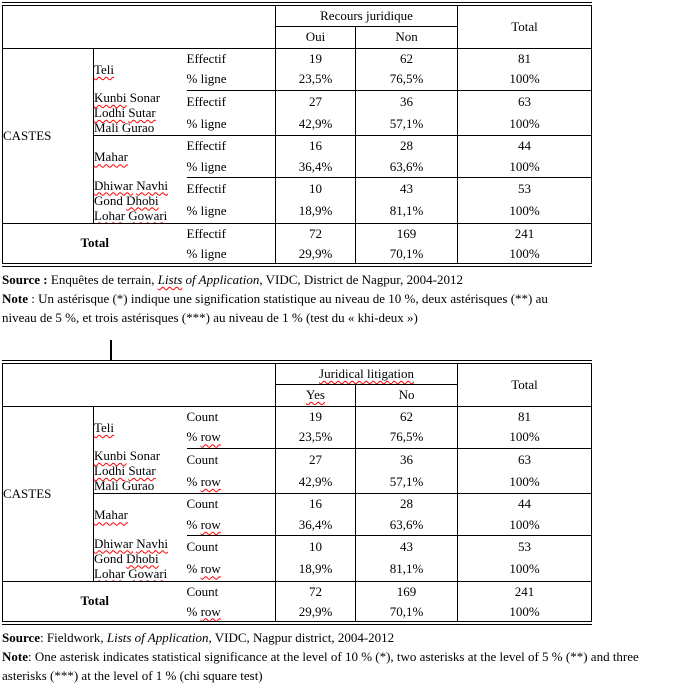  I want to click on en-caste-name-dhiwar-group: Dhiwar Navhi Gond Dhobi Lohar Gowari, so click(140, 558).